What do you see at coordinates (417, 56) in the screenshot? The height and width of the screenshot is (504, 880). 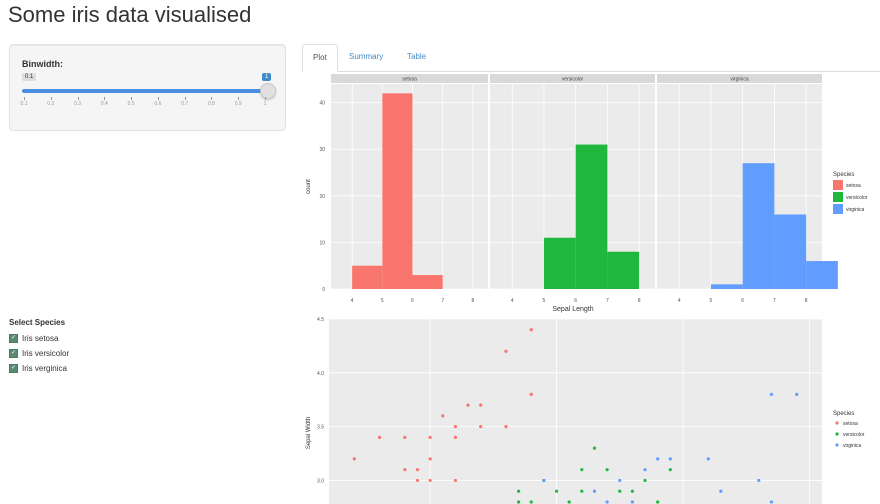 I see `tab-table: Table` at bounding box center [417, 56].